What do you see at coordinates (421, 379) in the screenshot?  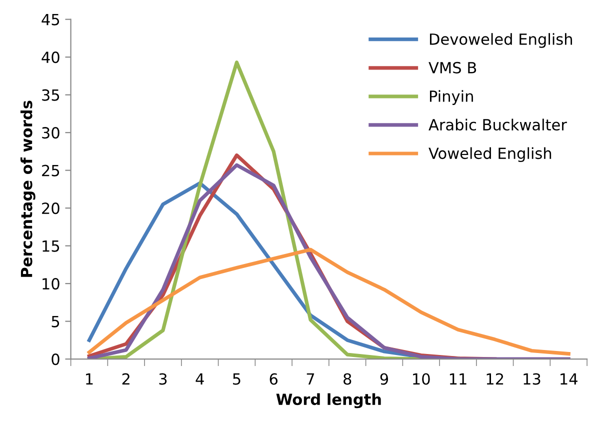 I see `x-tick-label: 10` at bounding box center [421, 379].